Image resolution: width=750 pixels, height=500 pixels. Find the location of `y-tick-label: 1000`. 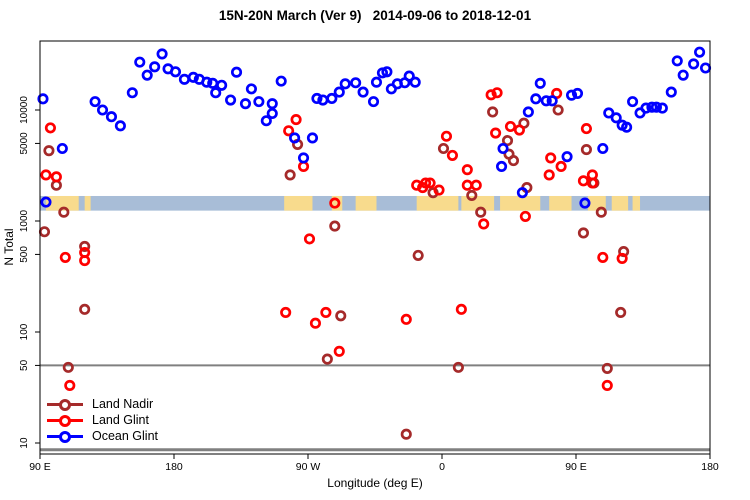

y-tick-label: 1000 is located at coordinates (24, 220).